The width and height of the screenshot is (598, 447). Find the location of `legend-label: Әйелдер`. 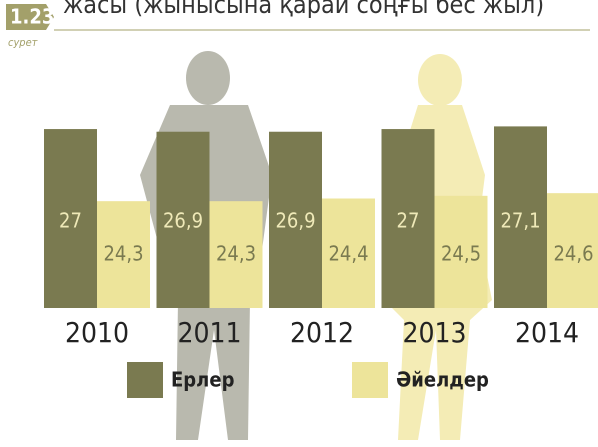

legend-label: Әйелдер is located at coordinates (442, 380).